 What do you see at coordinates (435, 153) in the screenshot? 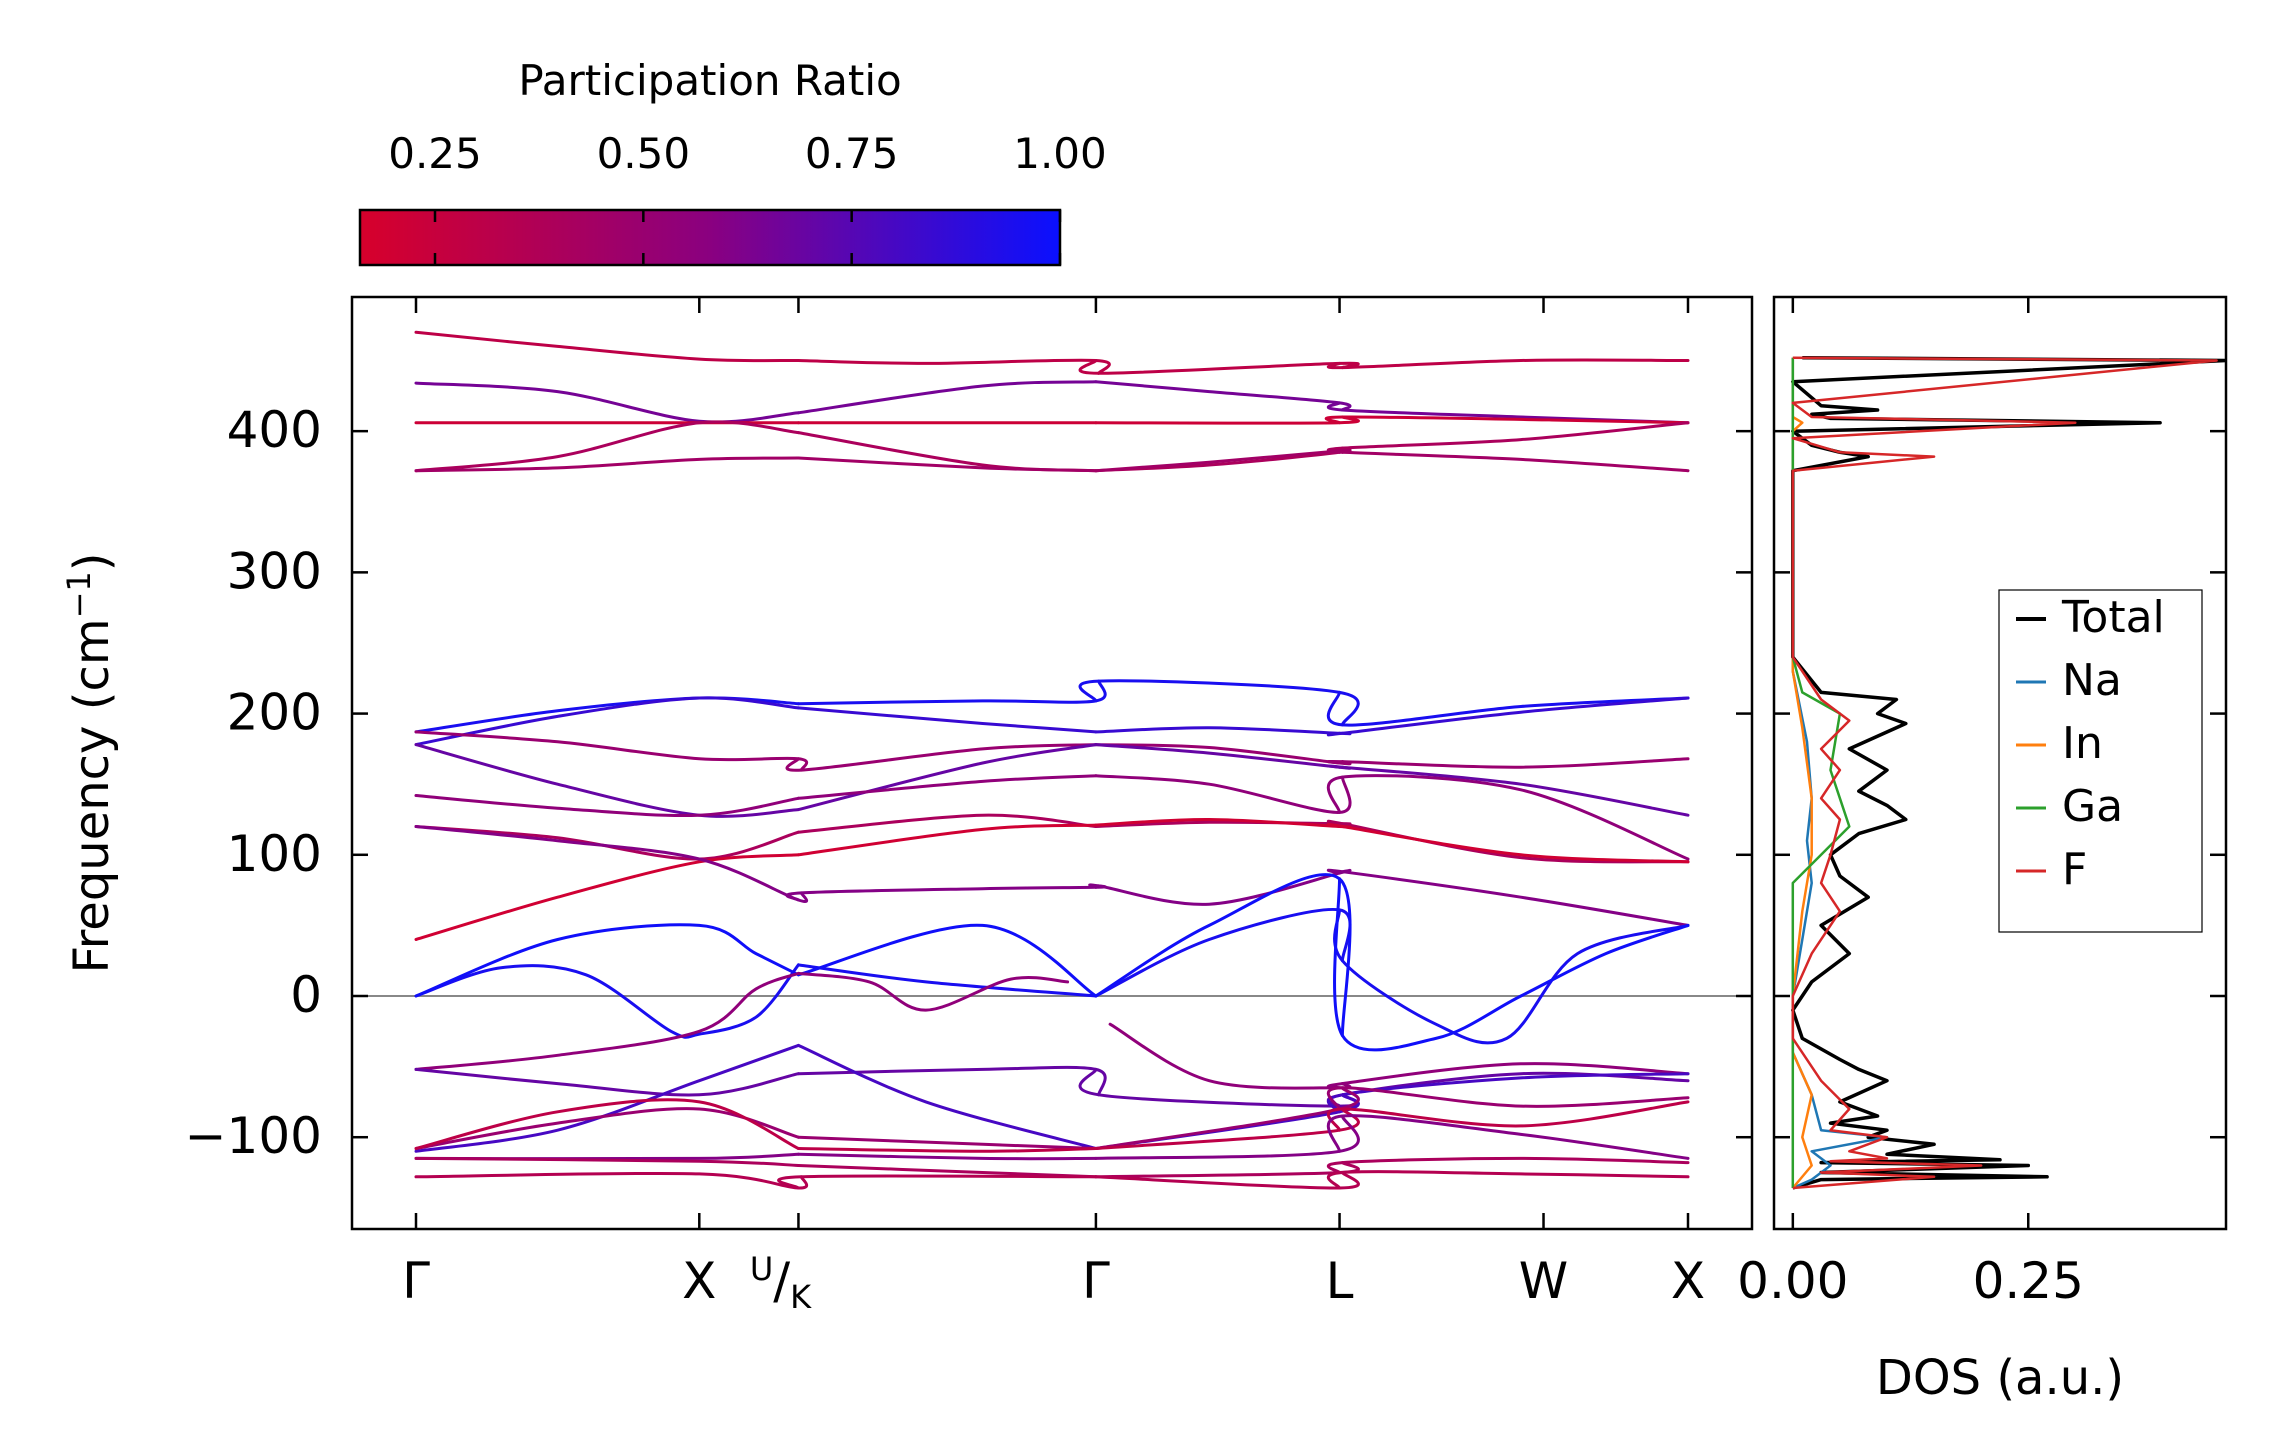
I see `colorbar-tick-label: 0.25` at bounding box center [435, 153].